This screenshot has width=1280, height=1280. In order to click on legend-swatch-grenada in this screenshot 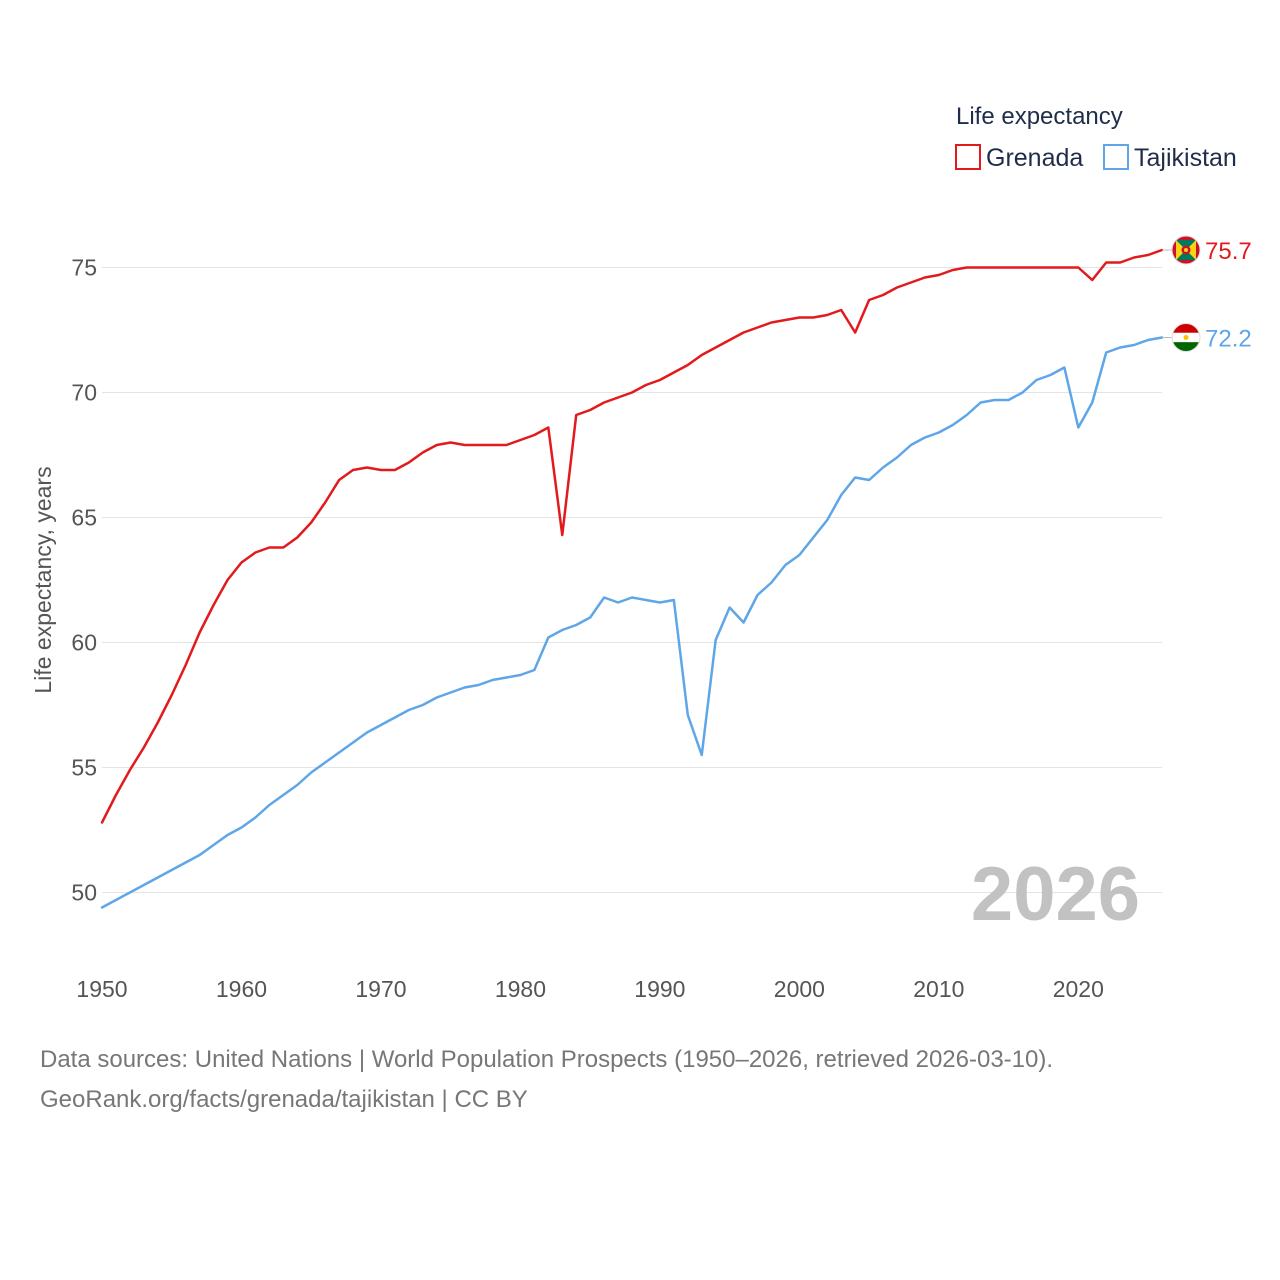, I will do `click(968, 157)`.